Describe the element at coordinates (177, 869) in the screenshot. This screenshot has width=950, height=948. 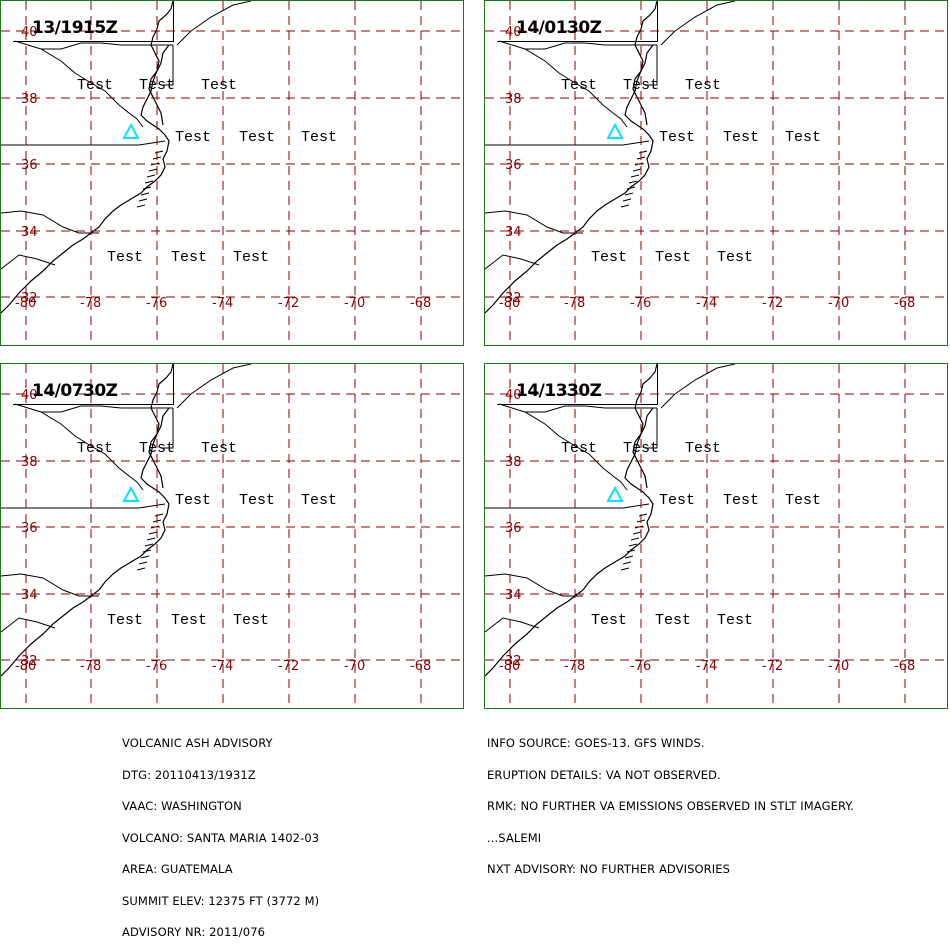
I see `advisory-line: AREA: GUATEMALA` at that location.